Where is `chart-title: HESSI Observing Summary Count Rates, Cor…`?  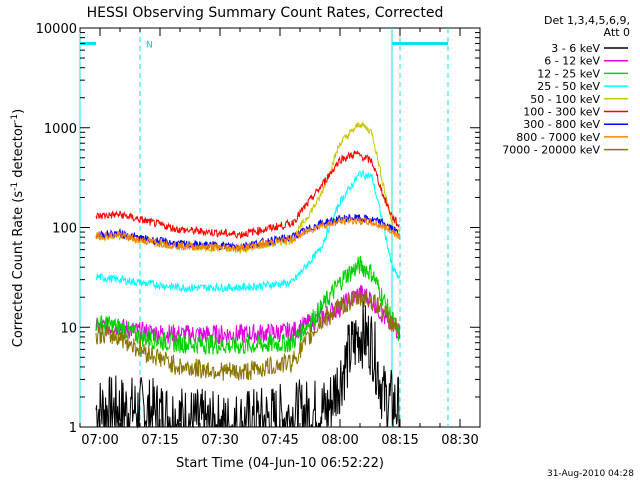
chart-title: HESSI Observing Summary Count Rates, Cor… is located at coordinates (265, 13).